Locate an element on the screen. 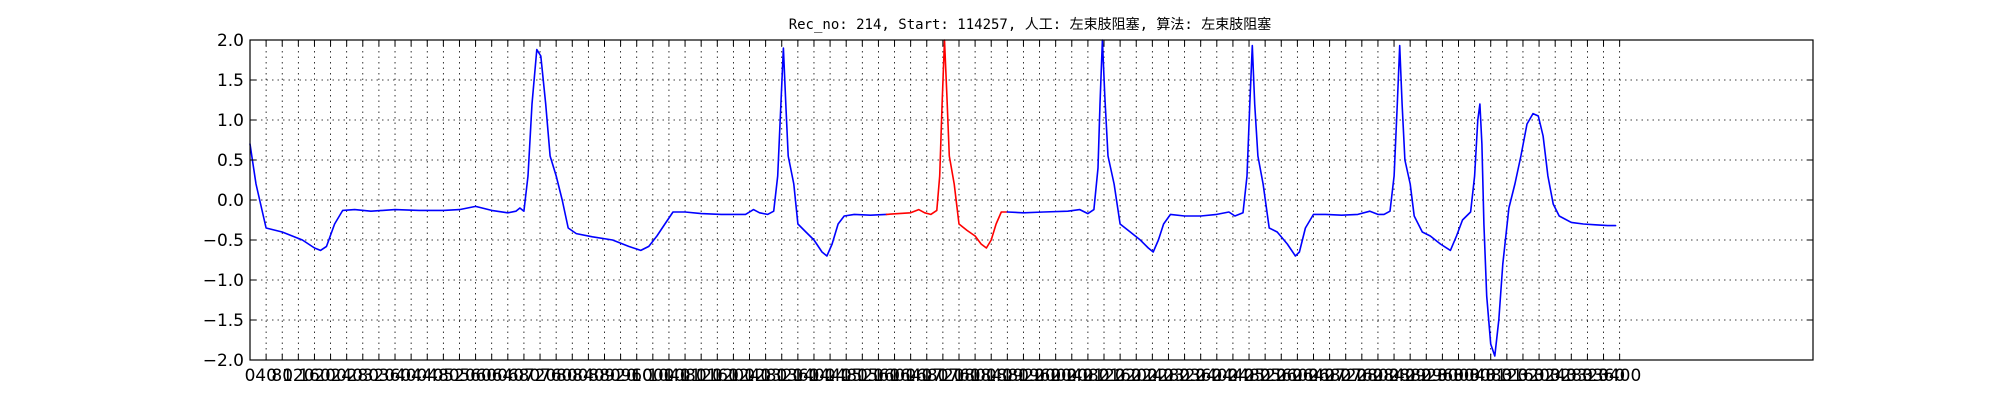 Image resolution: width=2000 pixels, height=400 pixels. x-tick-label: 3280 is located at coordinates (1571, 376).